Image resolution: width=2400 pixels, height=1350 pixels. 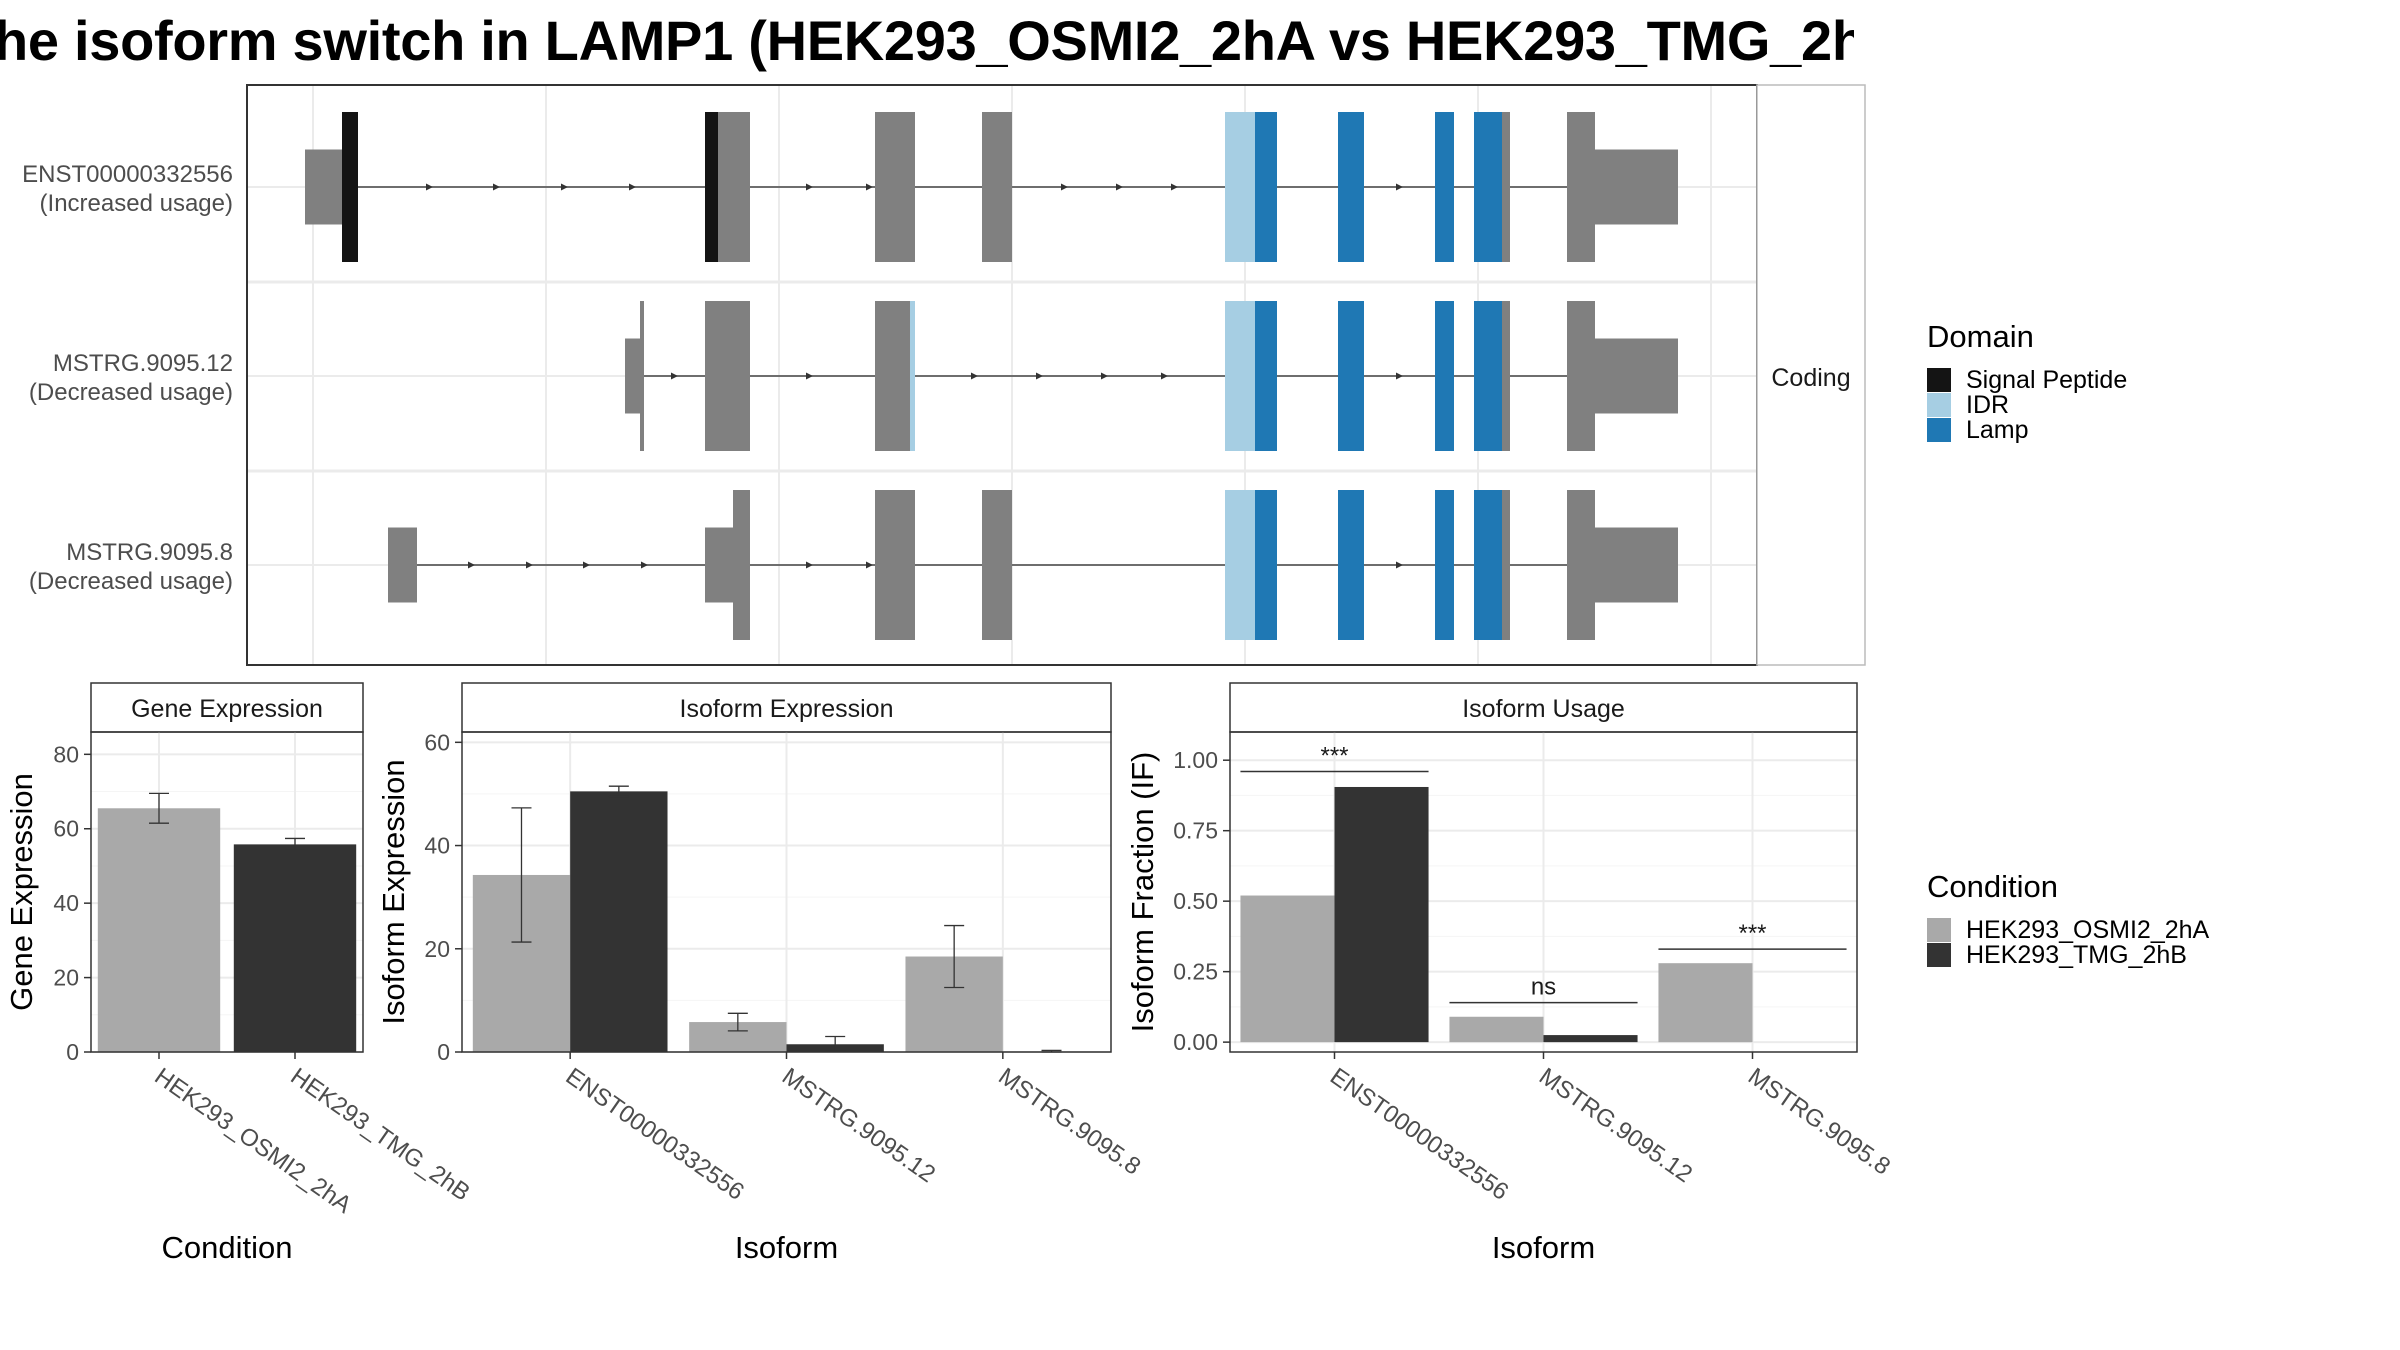 What do you see at coordinates (66, 829) in the screenshot?
I see `y-tick-label: 60` at bounding box center [66, 829].